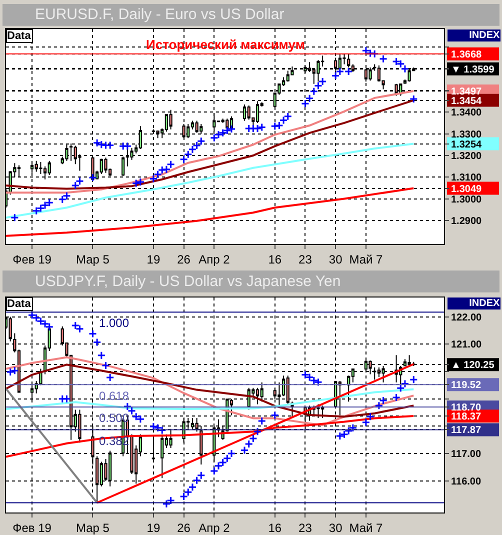 The width and height of the screenshot is (502, 535). I want to click on x-tick-label: 30, so click(335, 527).